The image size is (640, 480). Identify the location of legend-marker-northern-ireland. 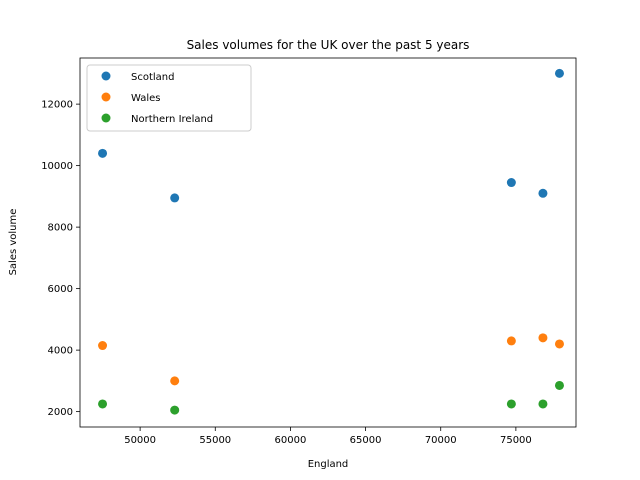
(106, 118).